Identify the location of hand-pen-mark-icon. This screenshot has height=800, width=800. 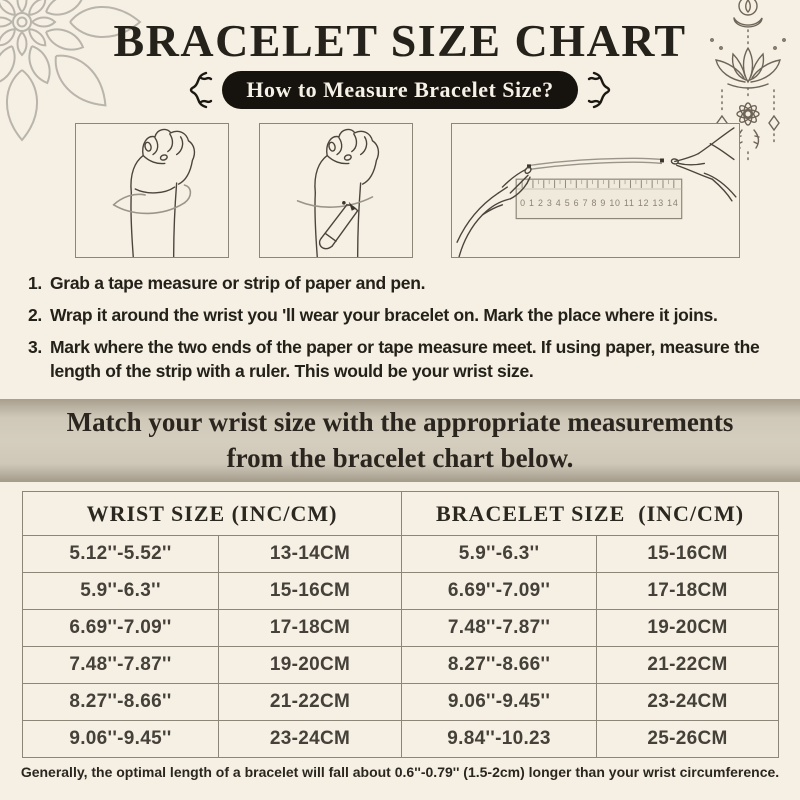
(338, 192).